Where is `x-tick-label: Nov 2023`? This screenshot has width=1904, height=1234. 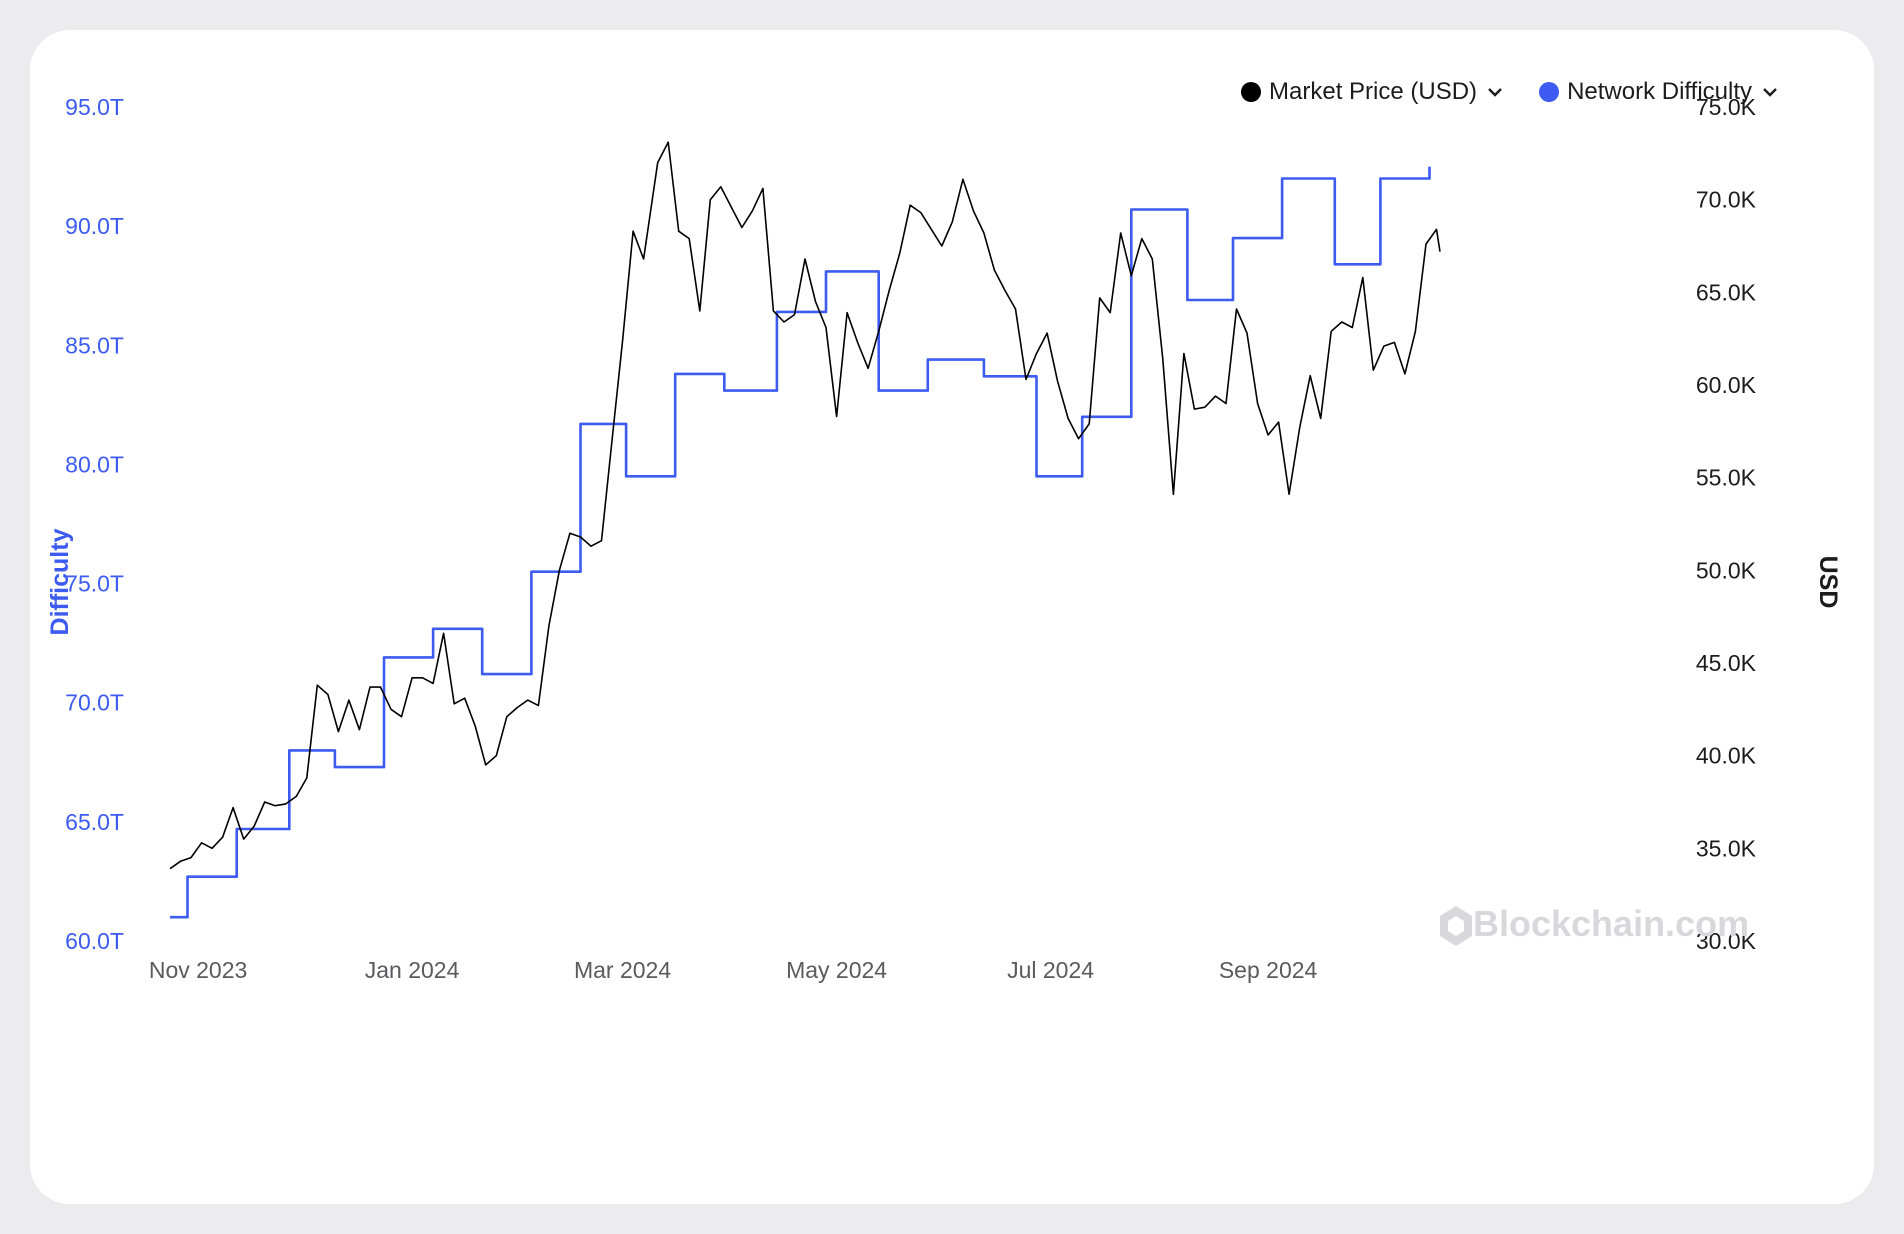
x-tick-label: Nov 2023 is located at coordinates (198, 970).